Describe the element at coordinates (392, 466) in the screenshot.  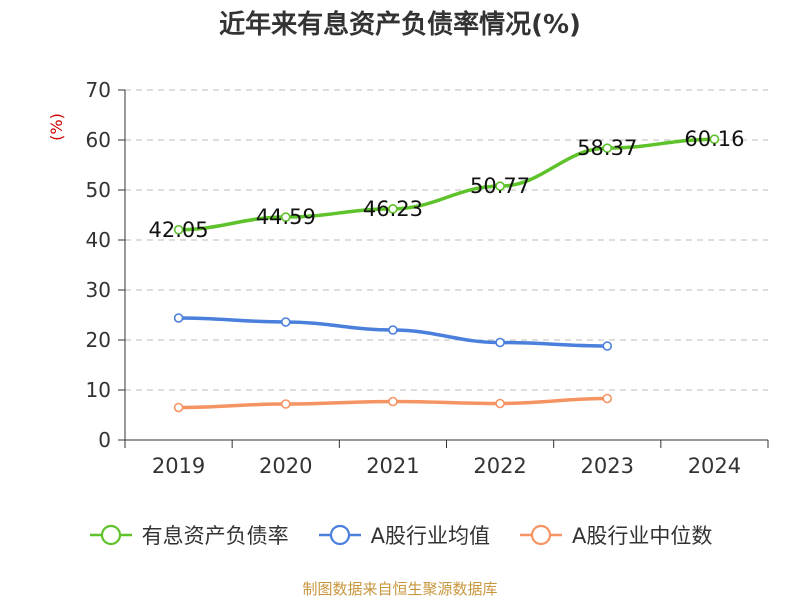
I see `x-tick-label: 2021` at that location.